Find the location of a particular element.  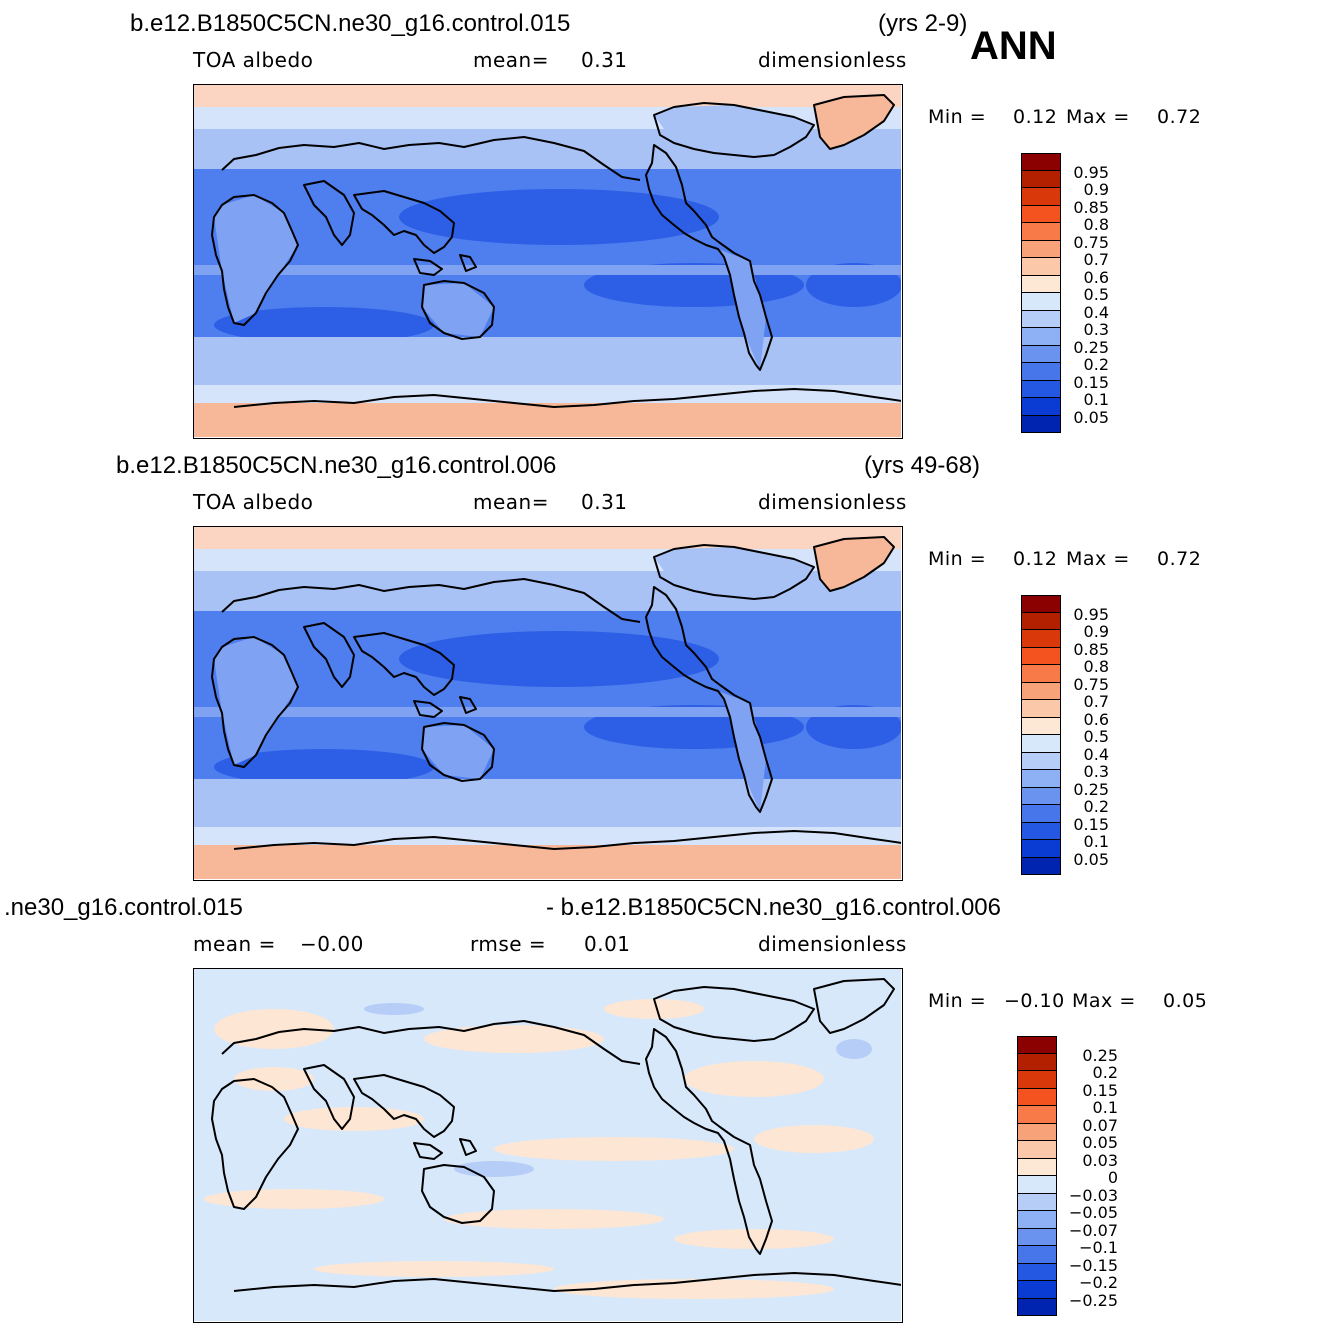

panel1-max-value: 0.72 is located at coordinates (1179, 117).